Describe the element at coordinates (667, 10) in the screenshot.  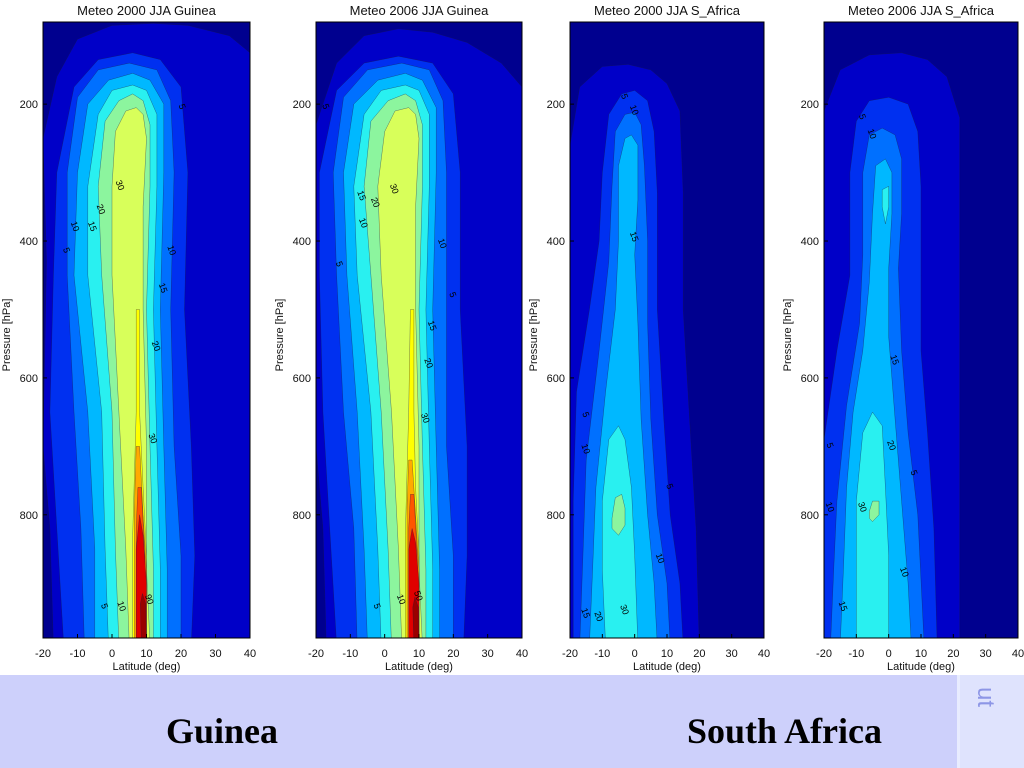
I see `chart-title: Meteo 2000 JJA S_Africa` at that location.